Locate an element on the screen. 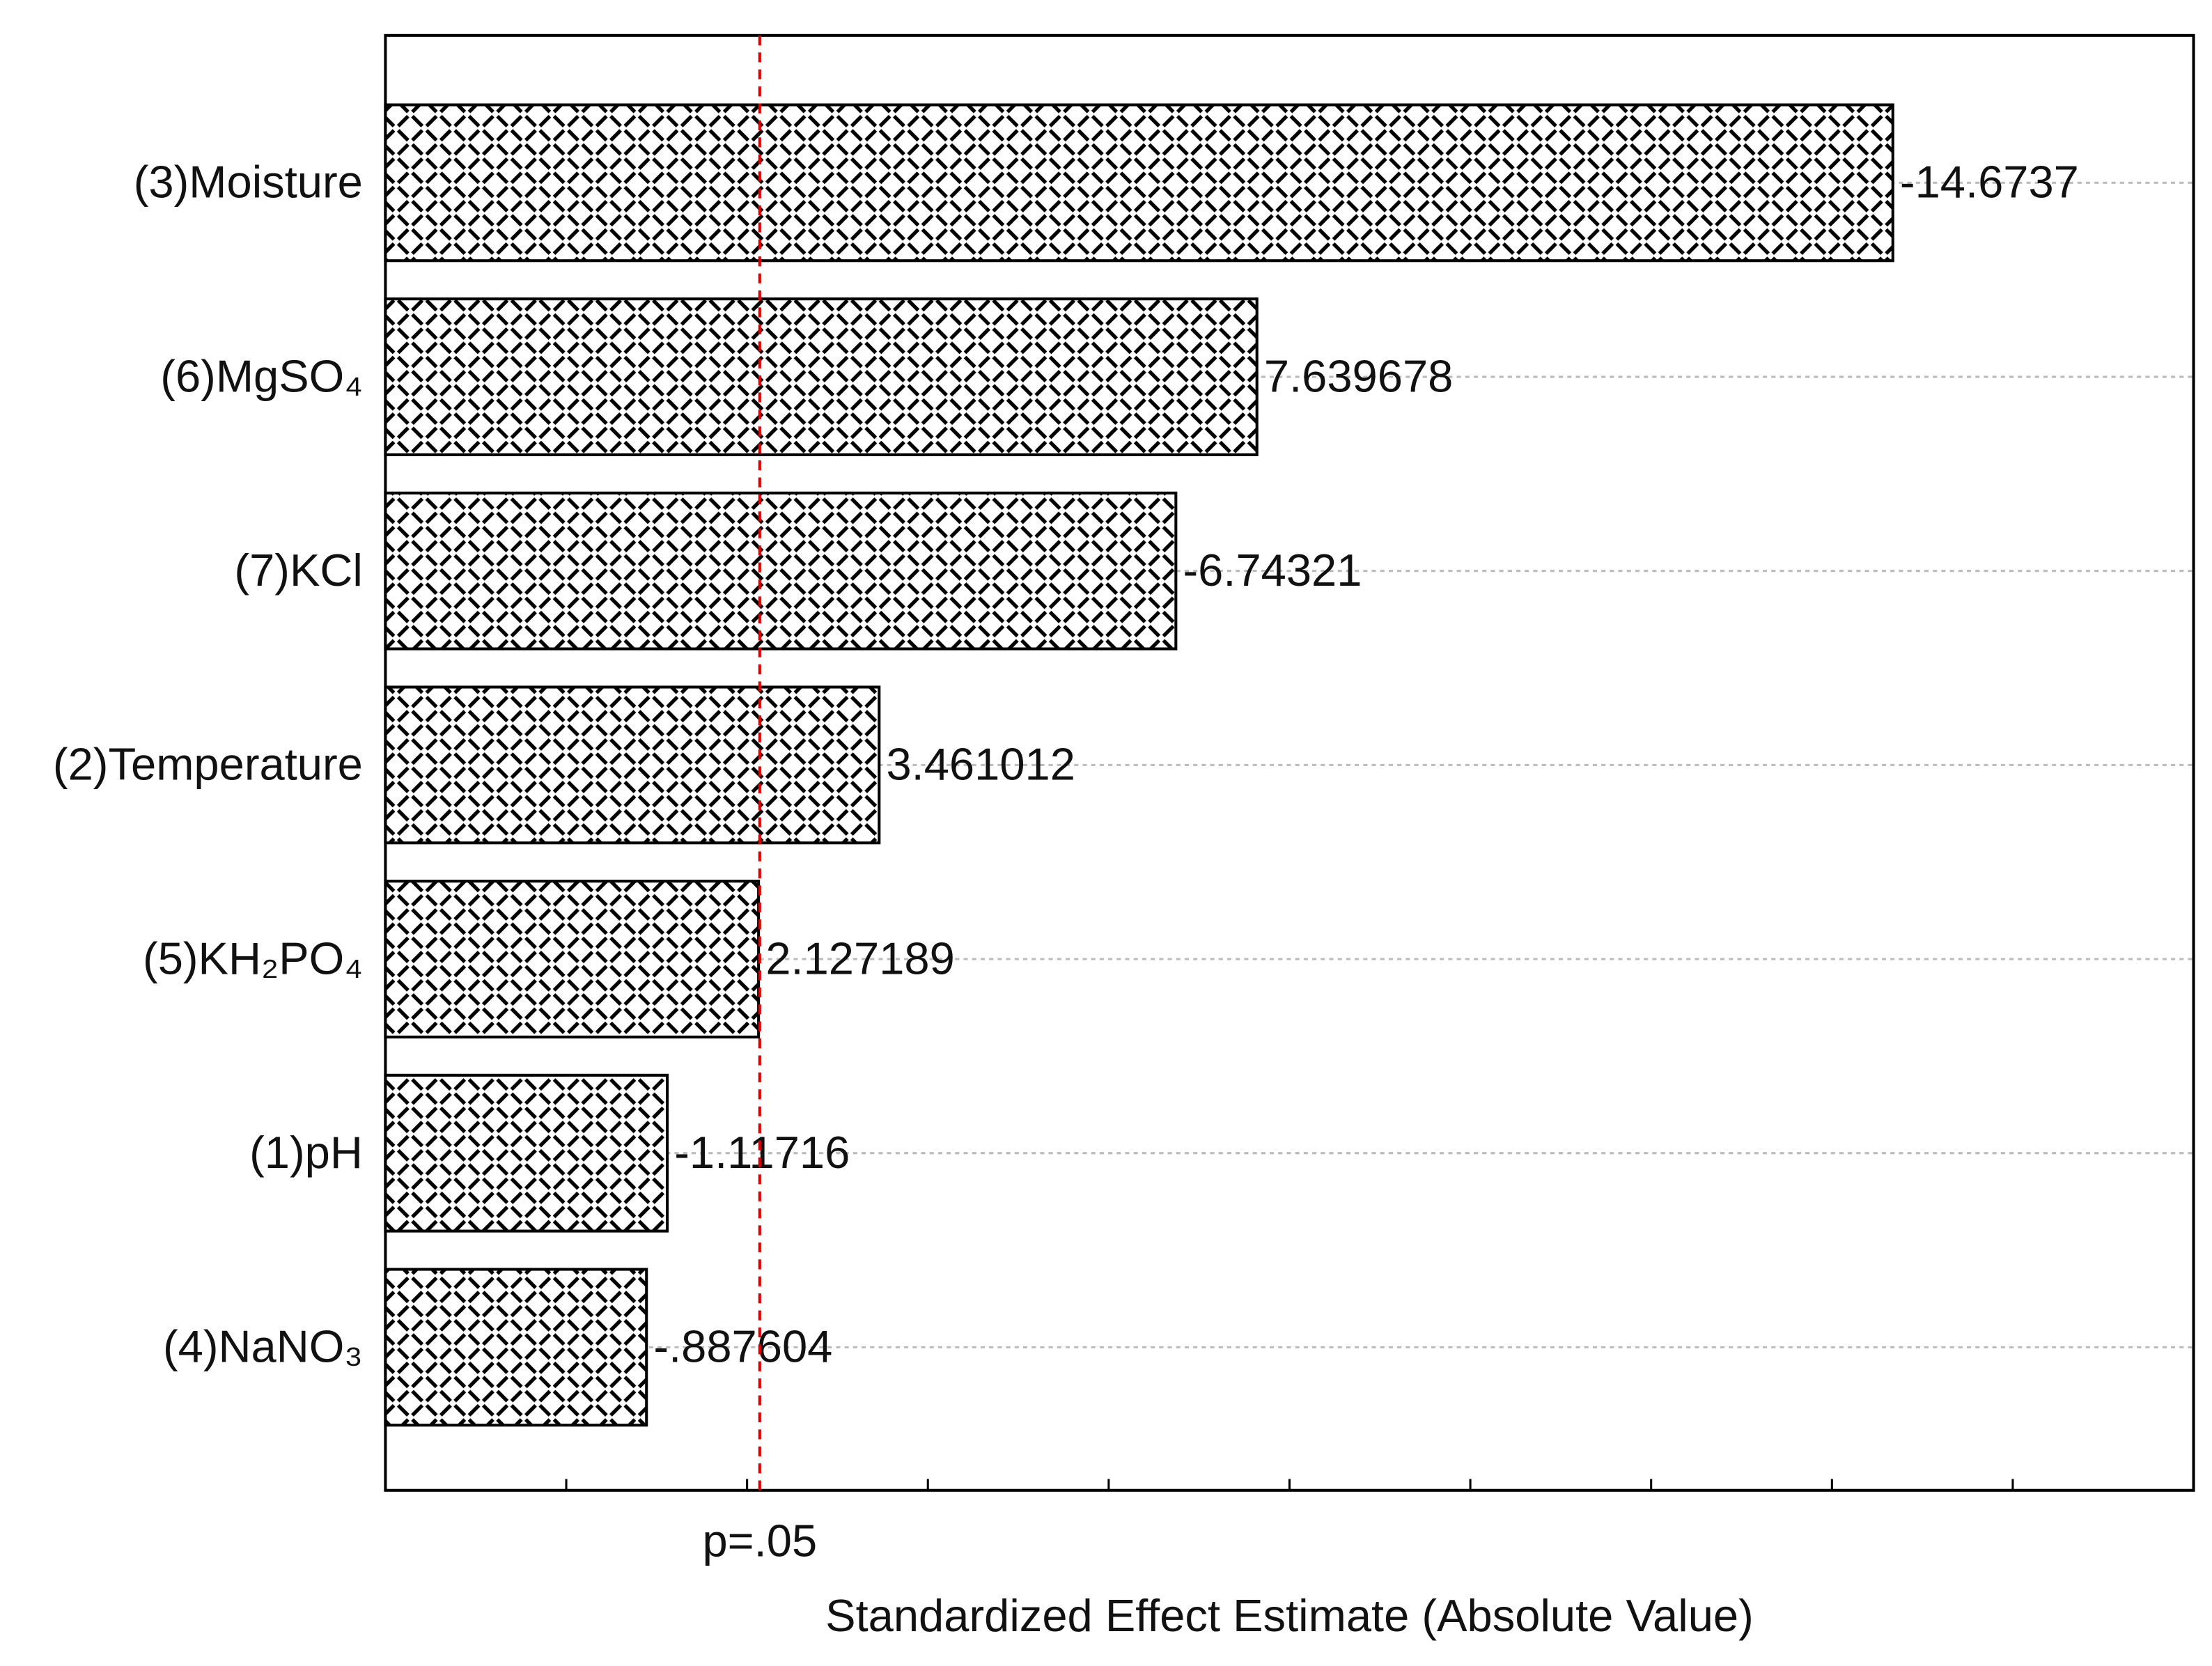  value-label: -1.11716 is located at coordinates (762, 1152).